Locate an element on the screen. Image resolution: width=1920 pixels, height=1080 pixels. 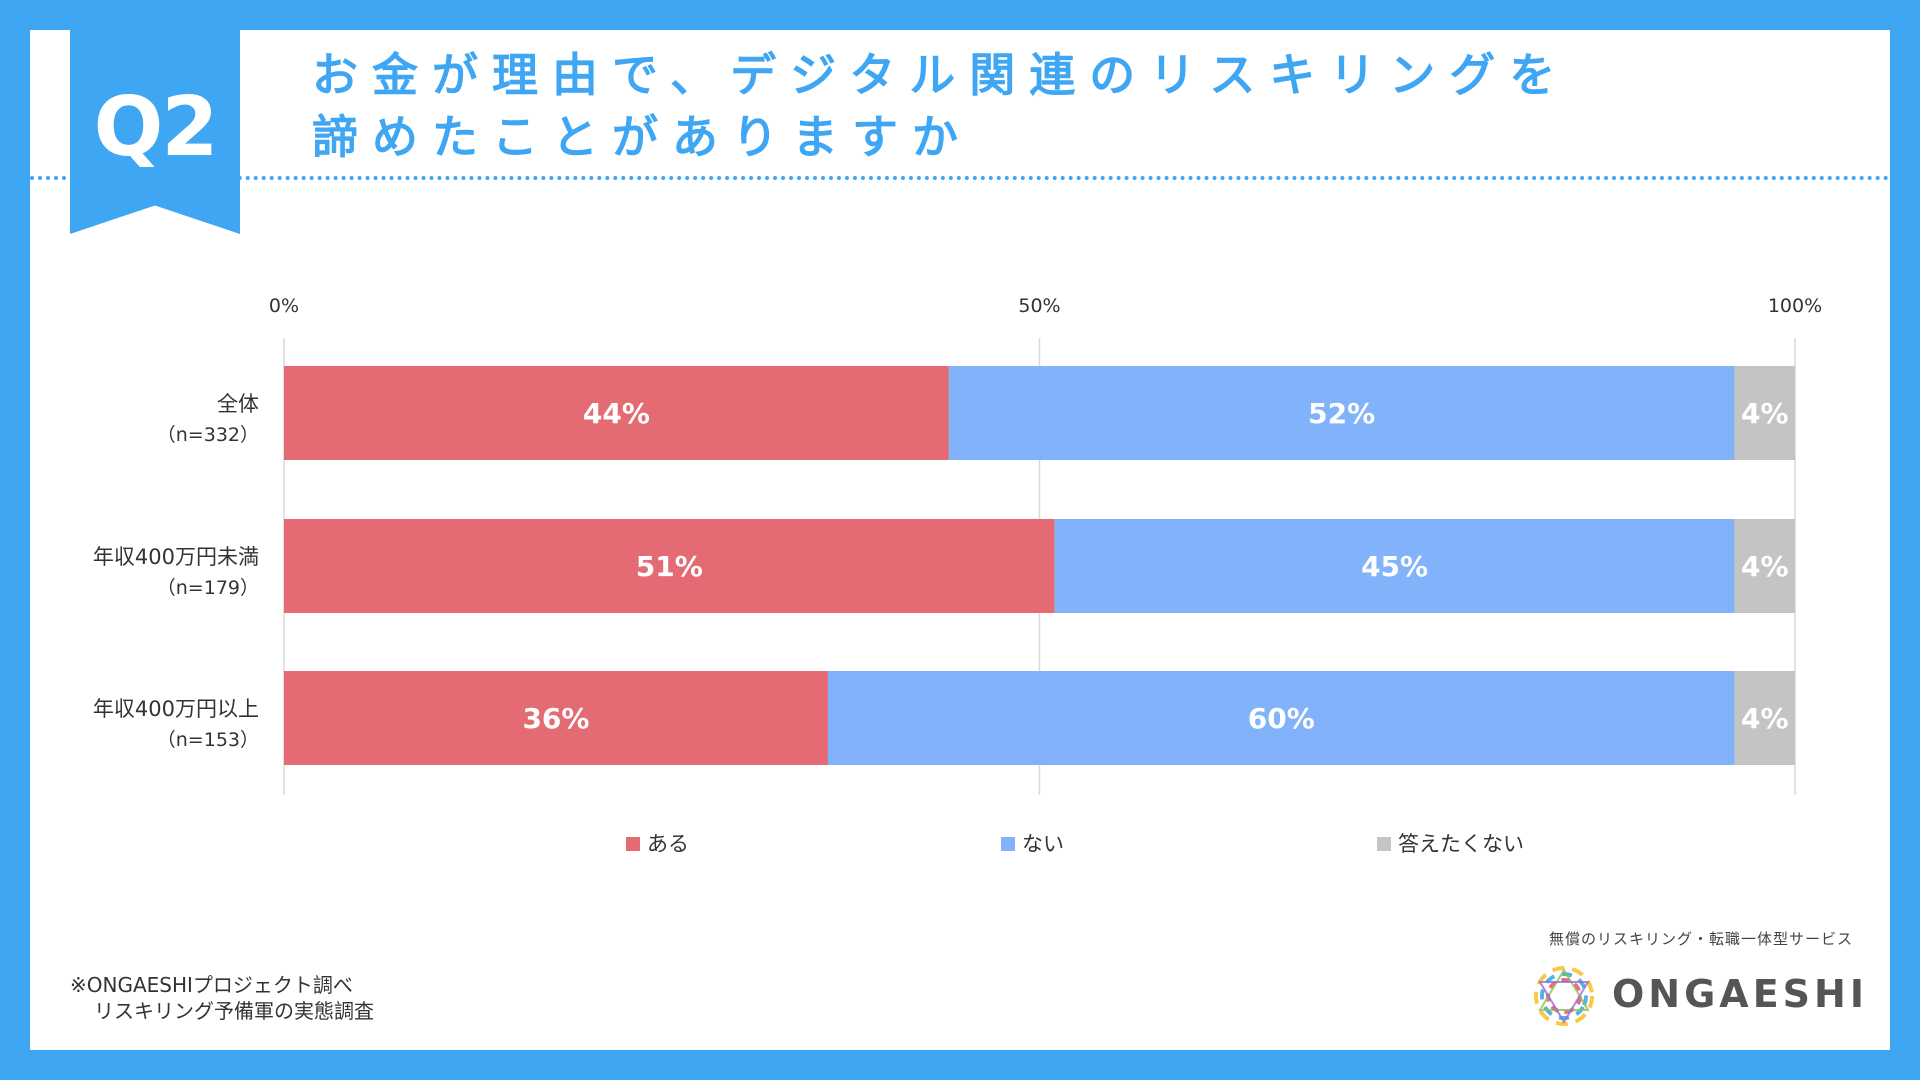
x-tick-label: 0% is located at coordinates (284, 306).